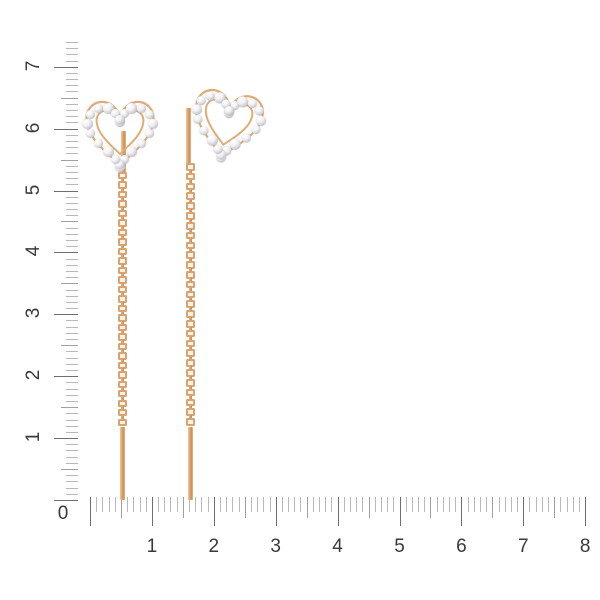 The height and width of the screenshot is (600, 600). Describe the element at coordinates (226, 124) in the screenshot. I see `right-heart-pendant` at that location.